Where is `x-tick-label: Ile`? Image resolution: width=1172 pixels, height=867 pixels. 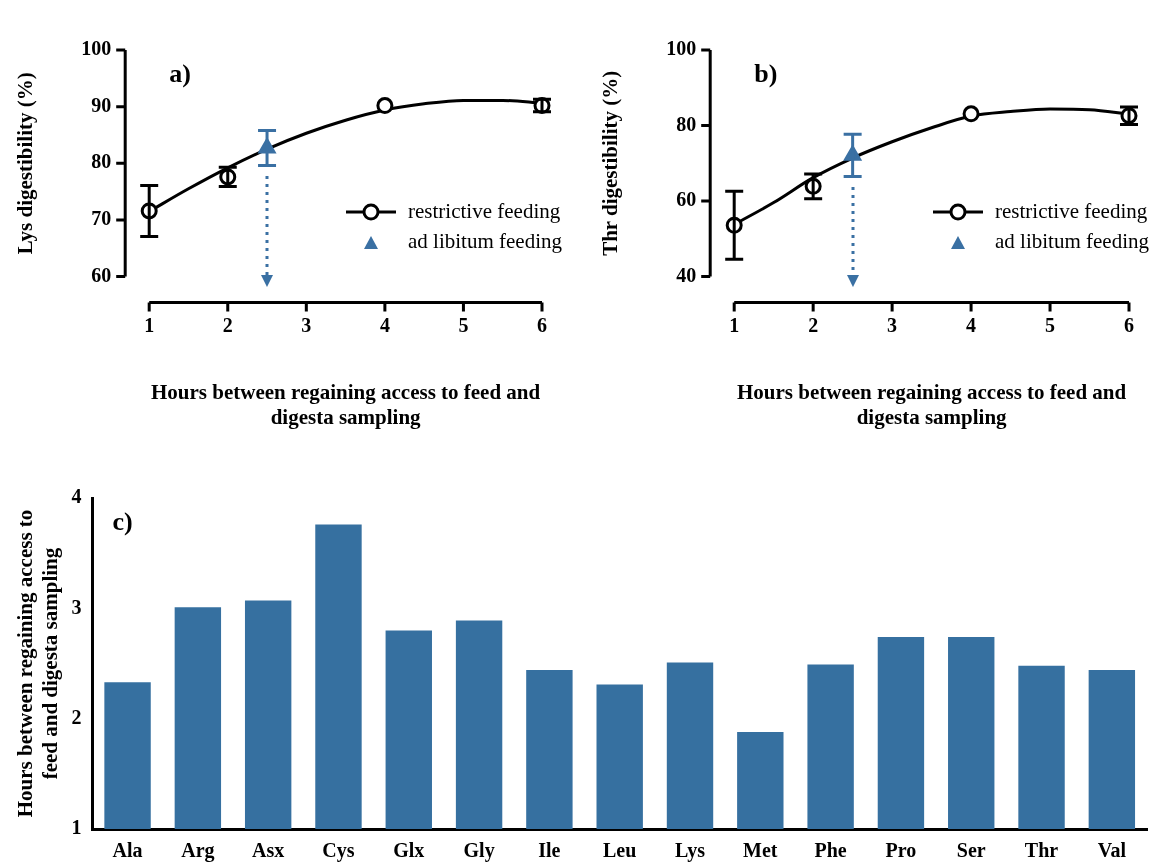 x-tick-label: Ile is located at coordinates (549, 850).